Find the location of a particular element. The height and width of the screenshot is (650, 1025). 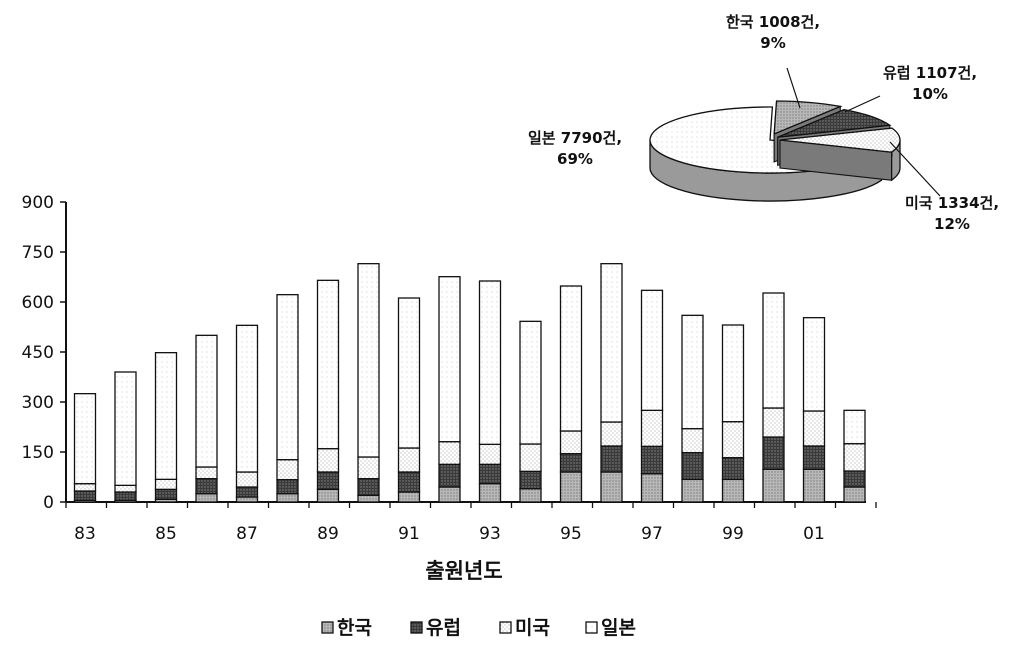

pie-label-line: 일본 7790건, is located at coordinates (575, 138).